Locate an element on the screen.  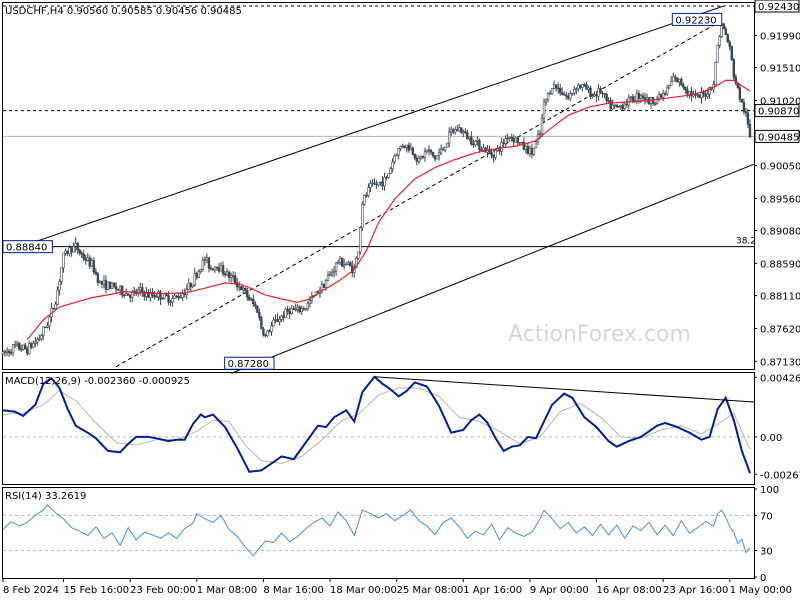
macd-signal-line is located at coordinates (376, 425).